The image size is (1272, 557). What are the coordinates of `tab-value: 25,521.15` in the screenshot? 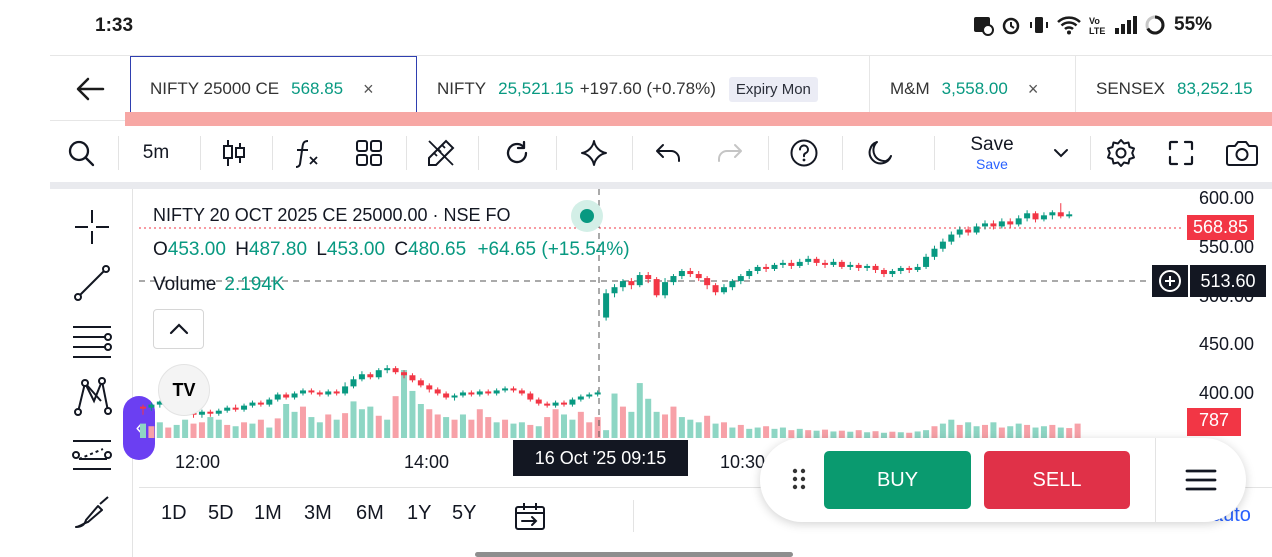 It's located at (536, 88).